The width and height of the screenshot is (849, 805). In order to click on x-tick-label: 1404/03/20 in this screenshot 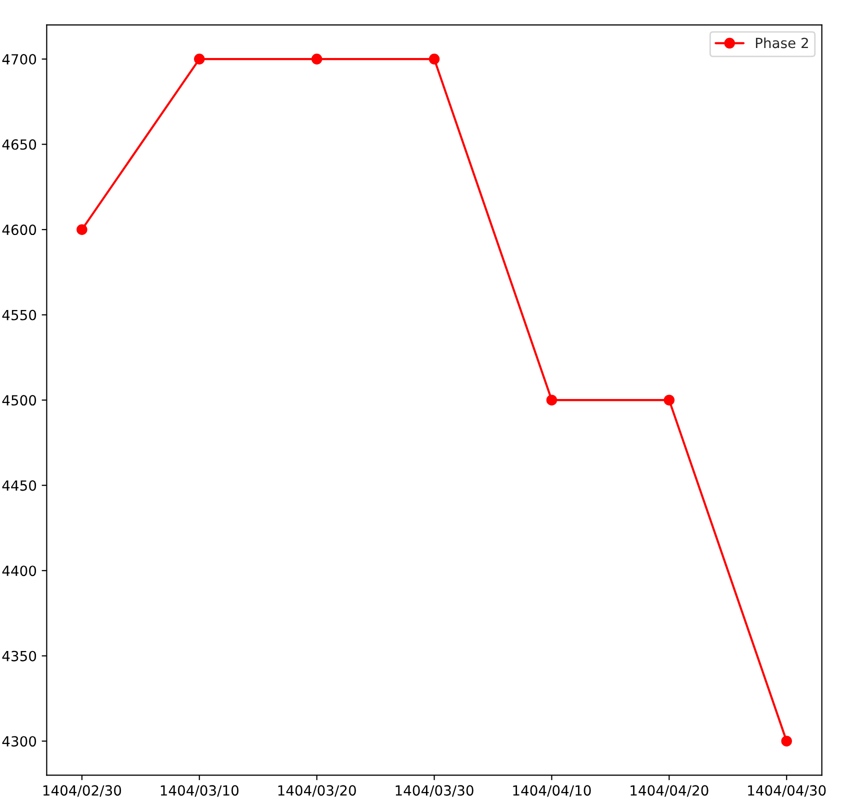, I will do `click(317, 791)`.